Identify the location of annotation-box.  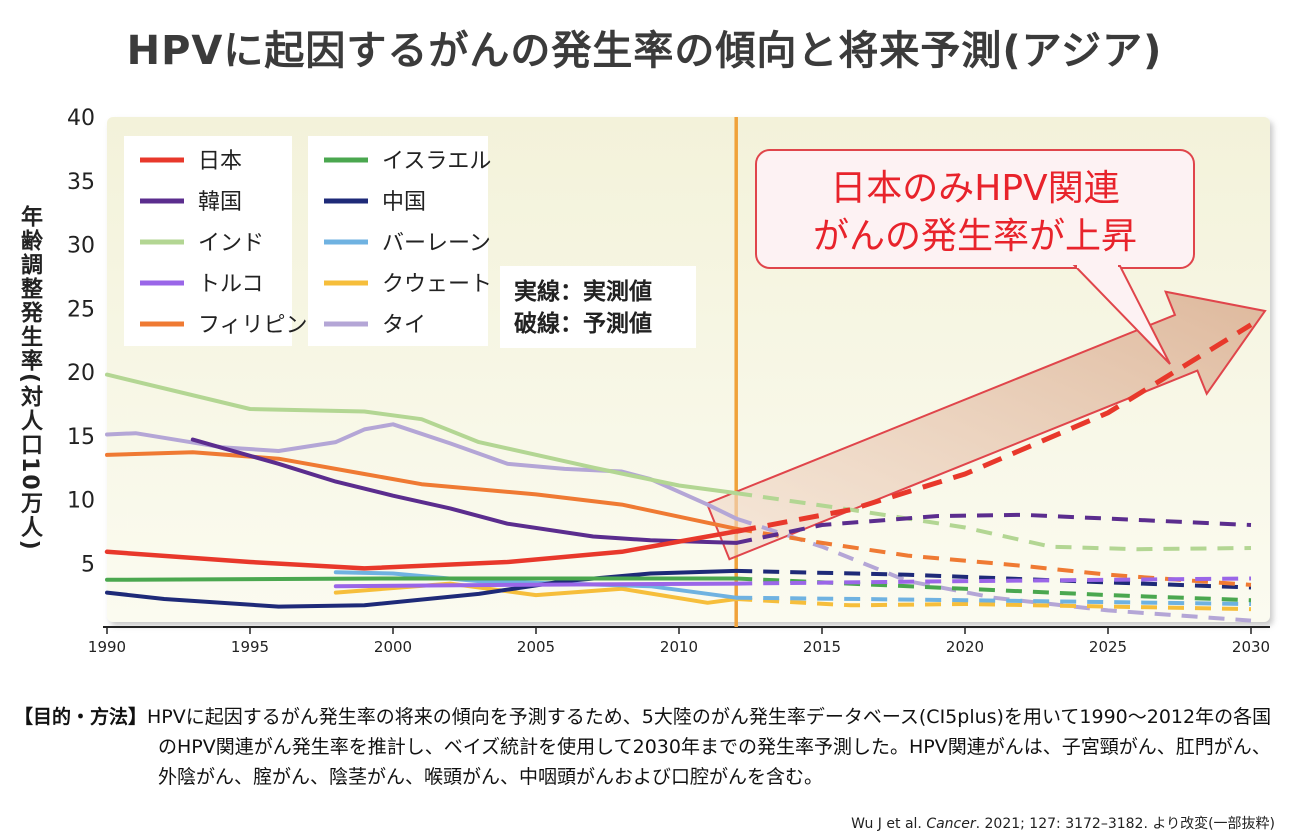
(975, 209).